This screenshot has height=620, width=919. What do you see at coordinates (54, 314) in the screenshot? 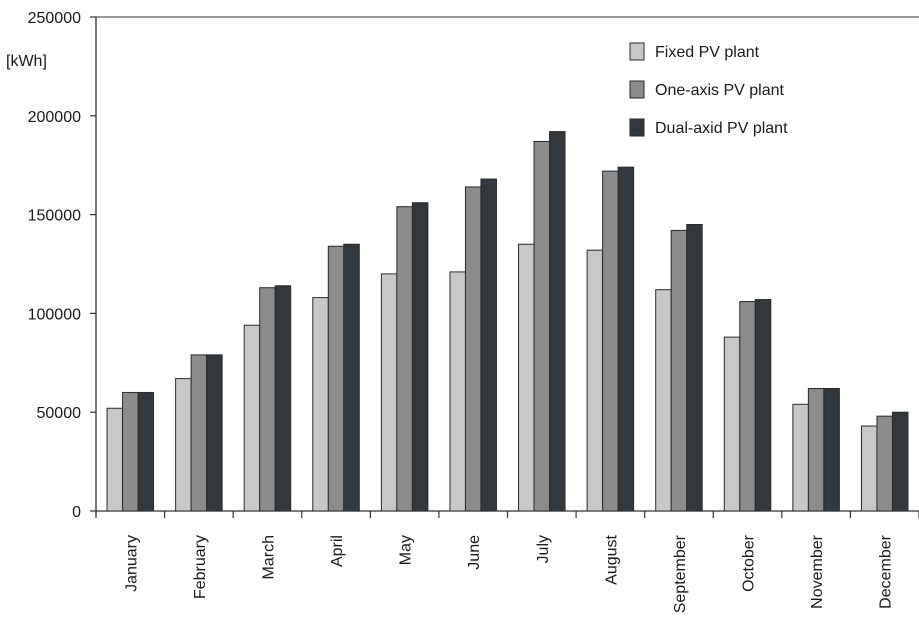
I see `y-tick-label: 100000` at bounding box center [54, 314].